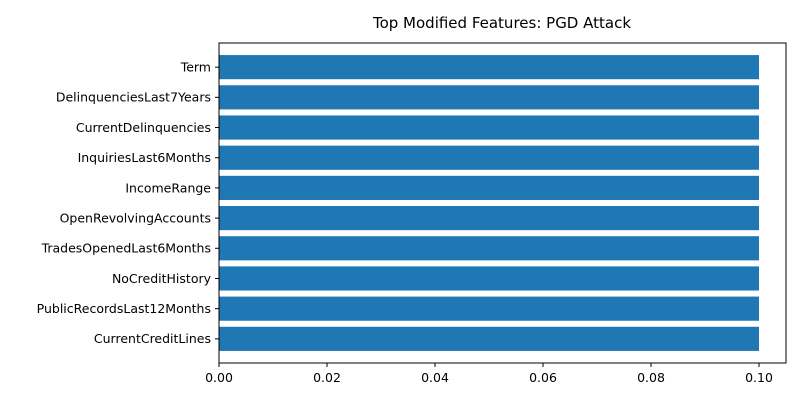 The image size is (800, 400). I want to click on y-tick-label: NoCreditHistory, so click(162, 278).